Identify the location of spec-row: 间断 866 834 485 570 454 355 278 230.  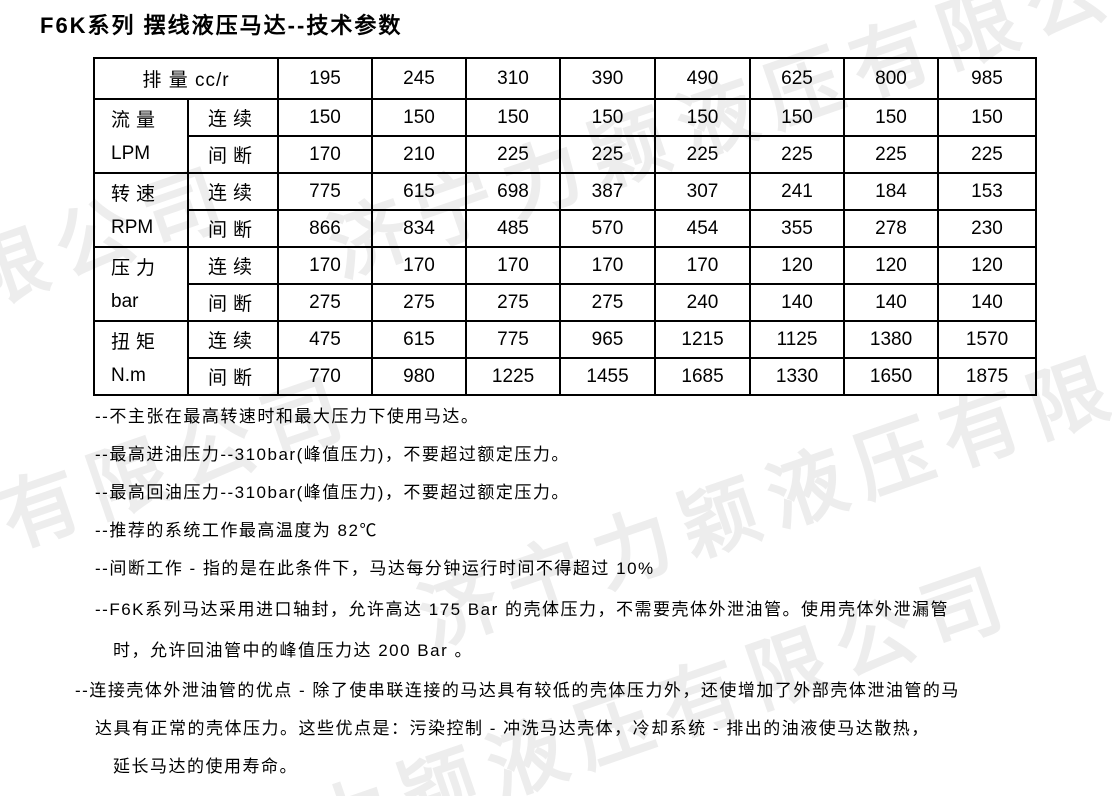
(566, 228).